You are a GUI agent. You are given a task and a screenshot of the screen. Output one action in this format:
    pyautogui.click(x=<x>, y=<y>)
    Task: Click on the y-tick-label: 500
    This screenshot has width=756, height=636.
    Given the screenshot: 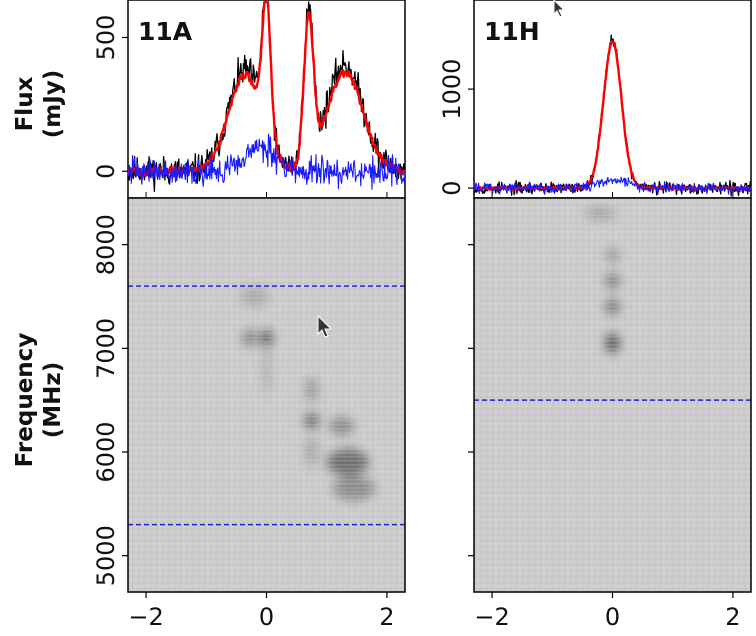 What is the action you would take?
    pyautogui.click(x=106, y=38)
    